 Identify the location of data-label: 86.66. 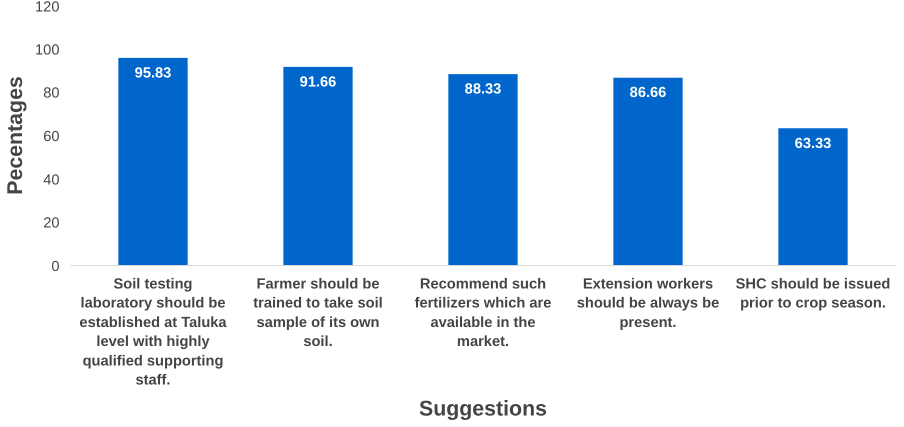
(648, 93).